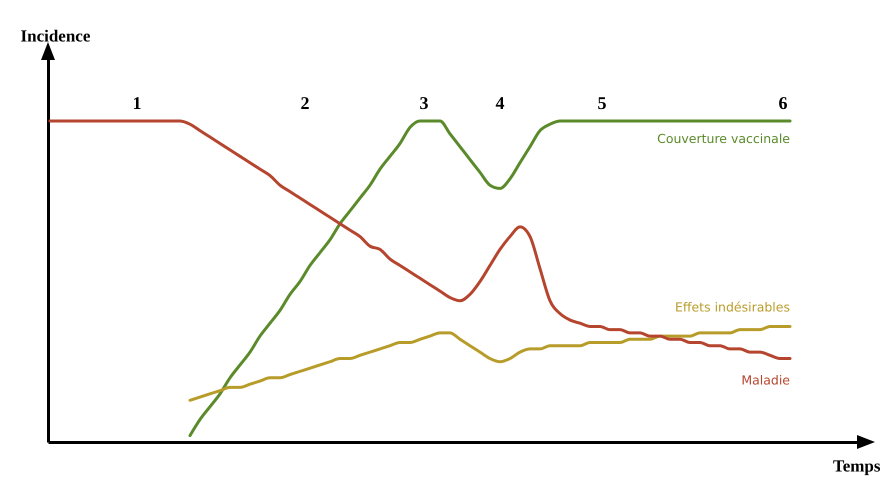  Describe the element at coordinates (783, 102) in the screenshot. I see `text: 6` at that location.